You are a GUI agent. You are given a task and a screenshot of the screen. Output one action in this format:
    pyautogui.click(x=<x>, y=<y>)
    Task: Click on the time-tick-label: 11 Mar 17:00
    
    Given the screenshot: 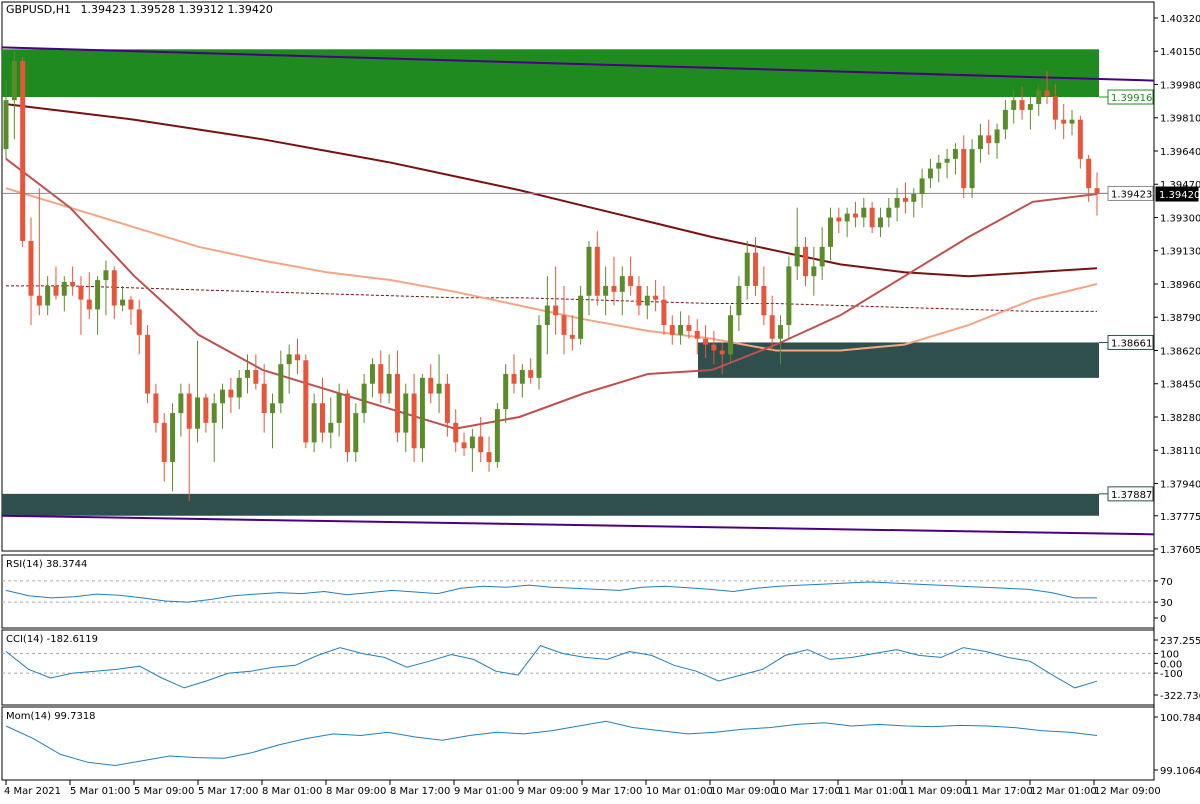 What is the action you would take?
    pyautogui.click(x=999, y=791)
    